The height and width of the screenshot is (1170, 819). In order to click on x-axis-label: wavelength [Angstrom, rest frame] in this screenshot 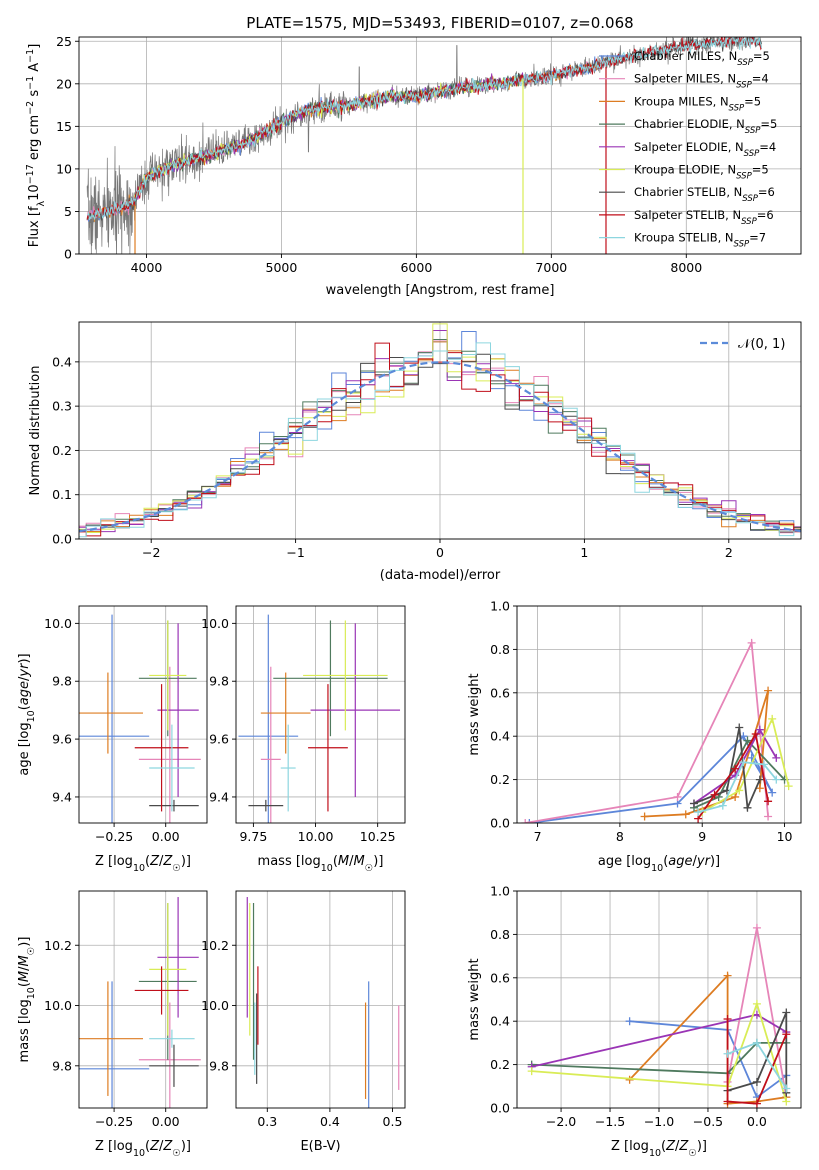, I will do `click(440, 290)`.